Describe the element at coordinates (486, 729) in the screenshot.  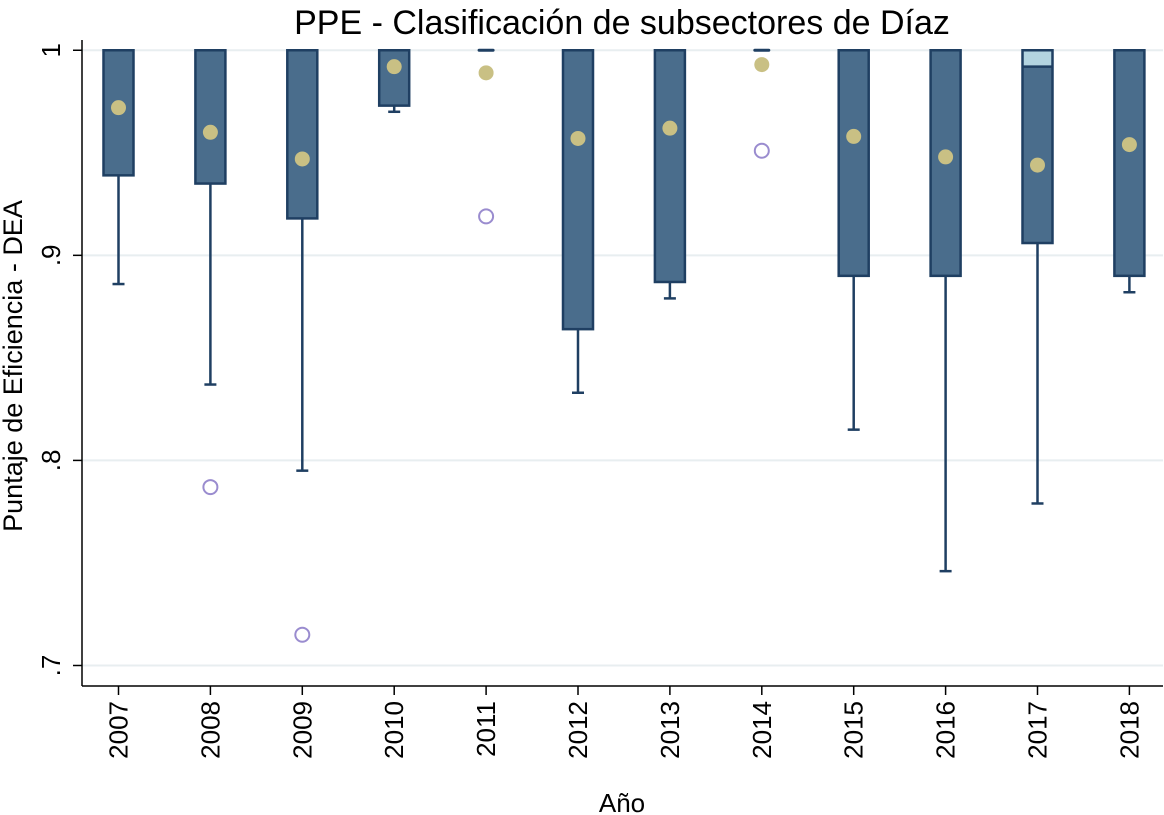
I see `x-tick-label: 2011` at that location.